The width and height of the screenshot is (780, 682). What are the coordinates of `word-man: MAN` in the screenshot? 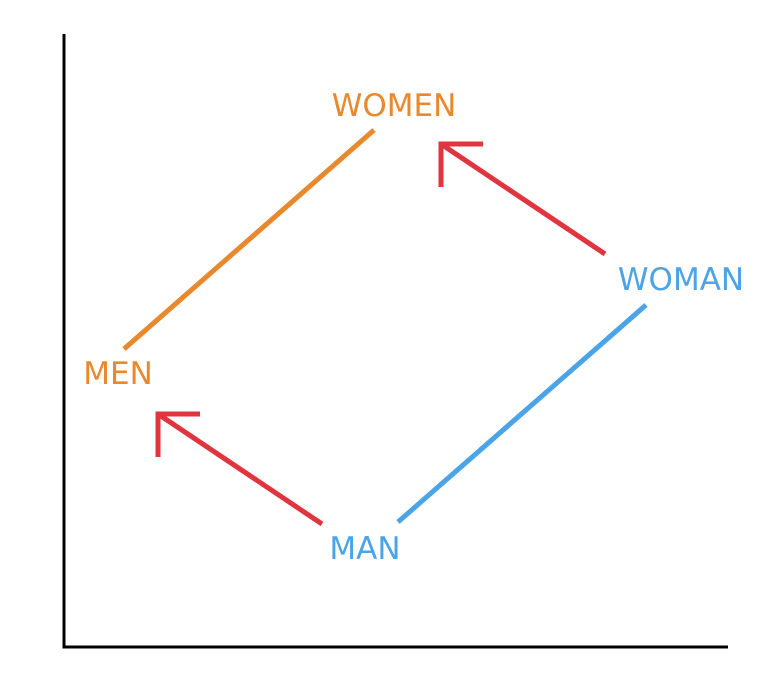 It's located at (364, 549).